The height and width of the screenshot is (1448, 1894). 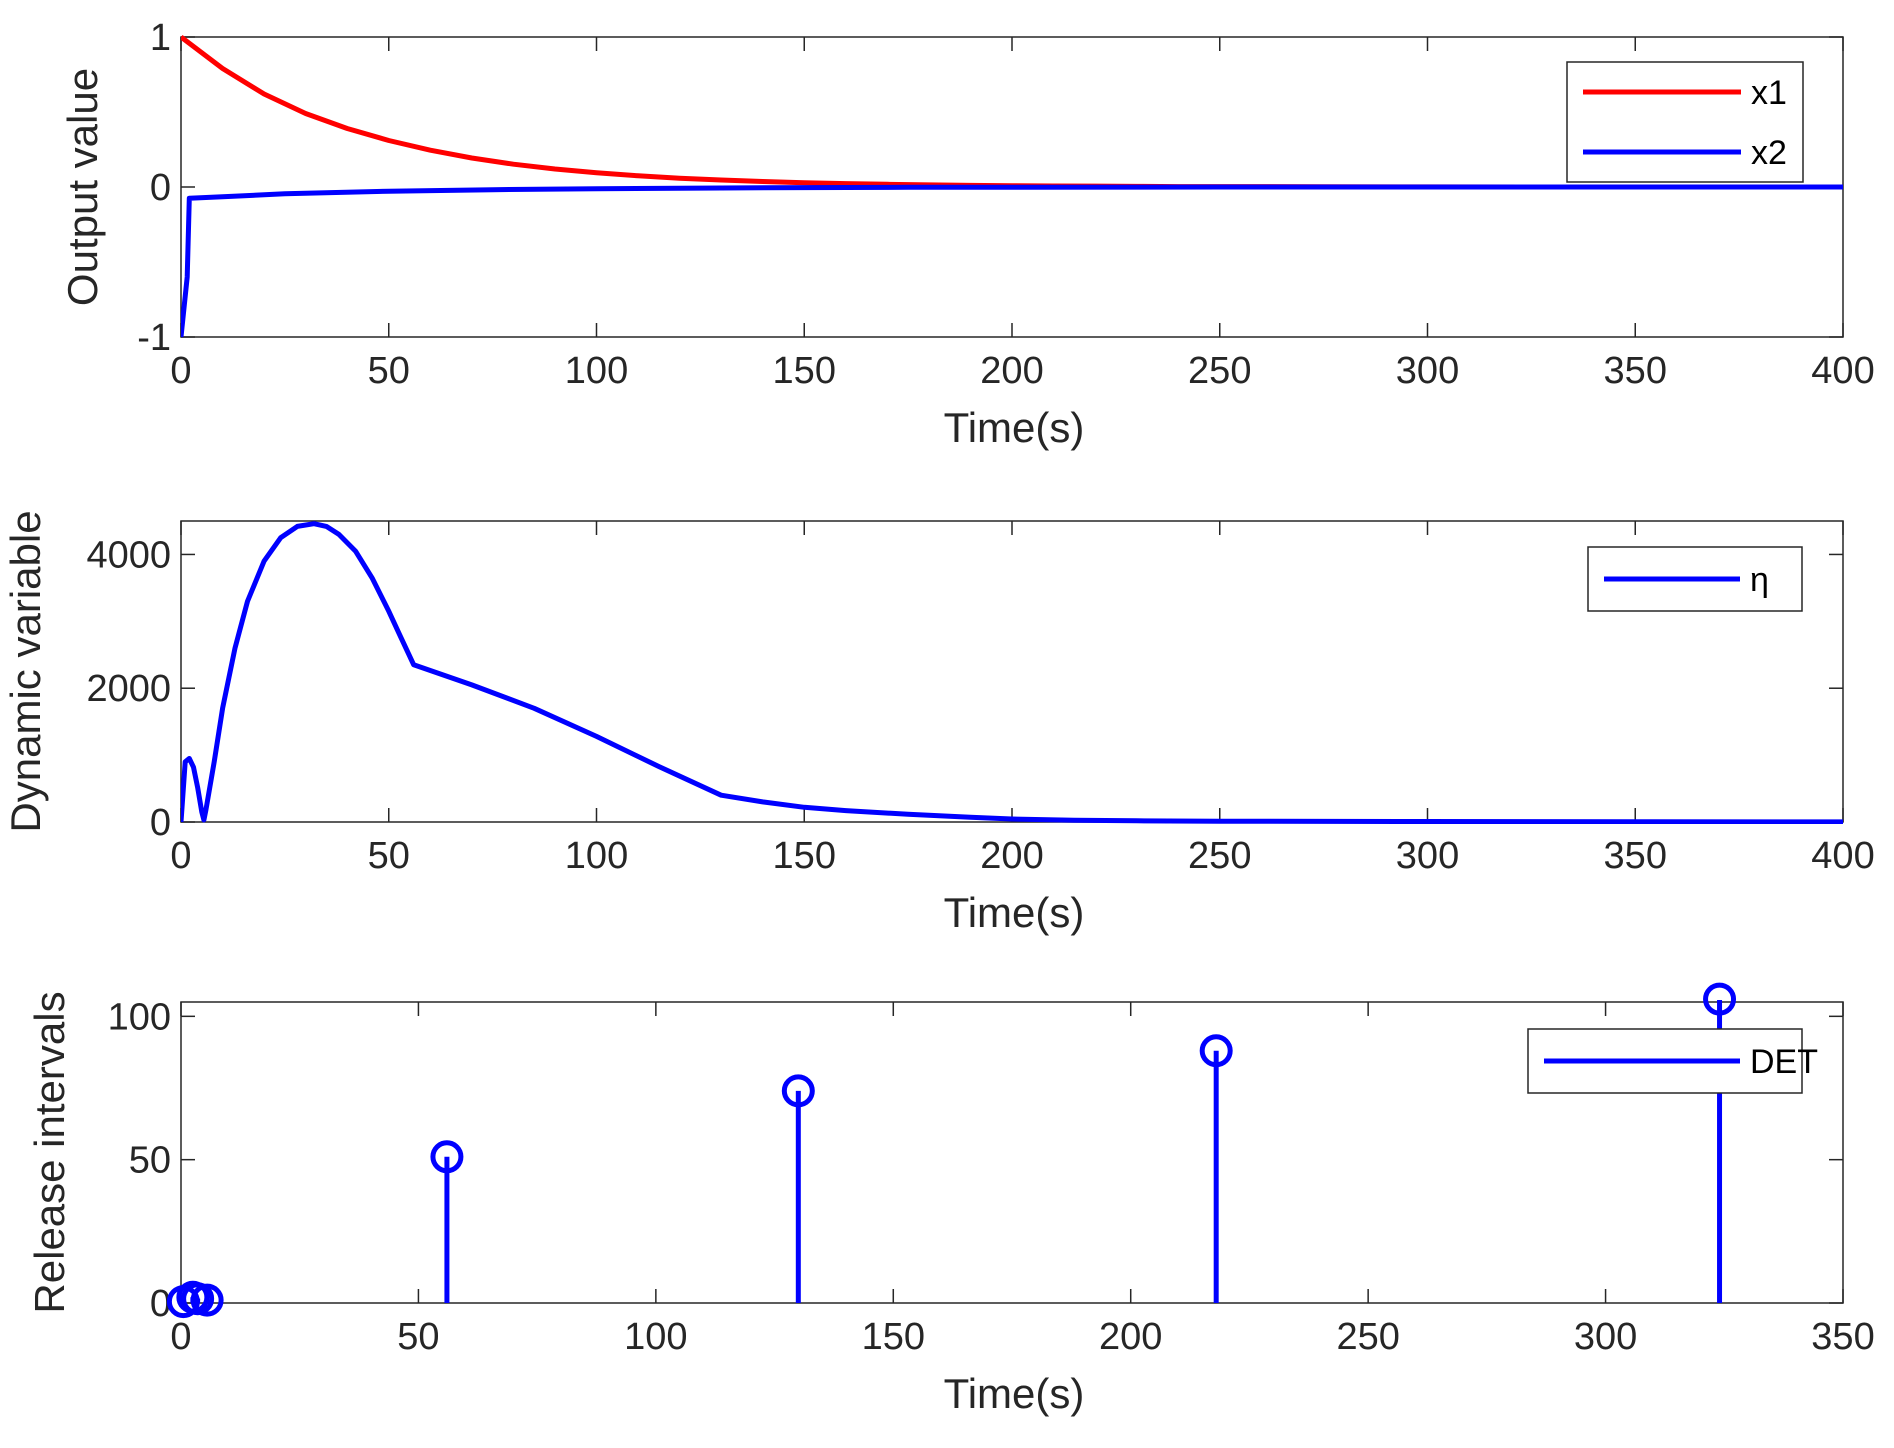 What do you see at coordinates (139, 1017) in the screenshot?
I see `y-tick-label: 100` at bounding box center [139, 1017].